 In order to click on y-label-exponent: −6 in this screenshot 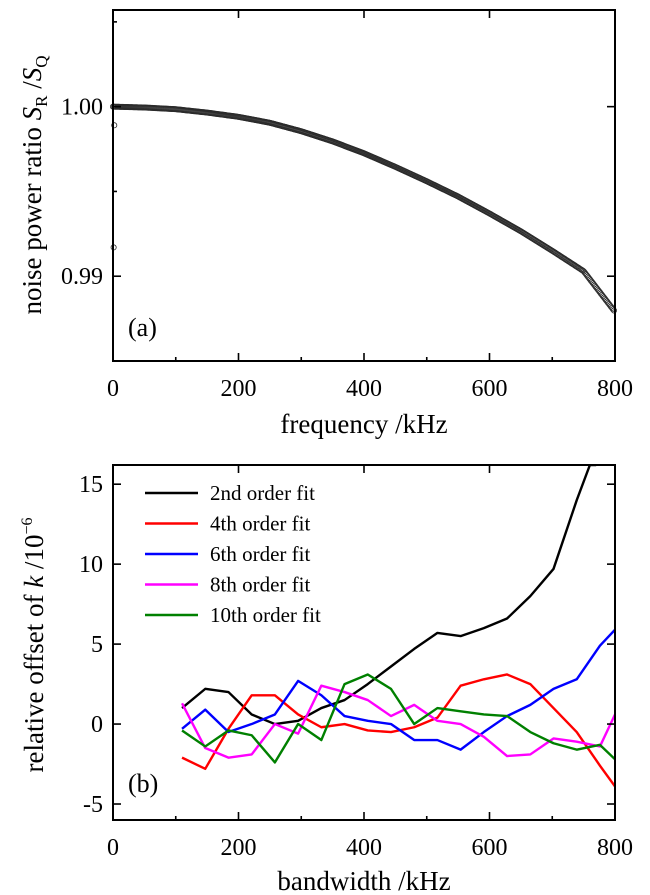, I will do `click(27, 526)`.